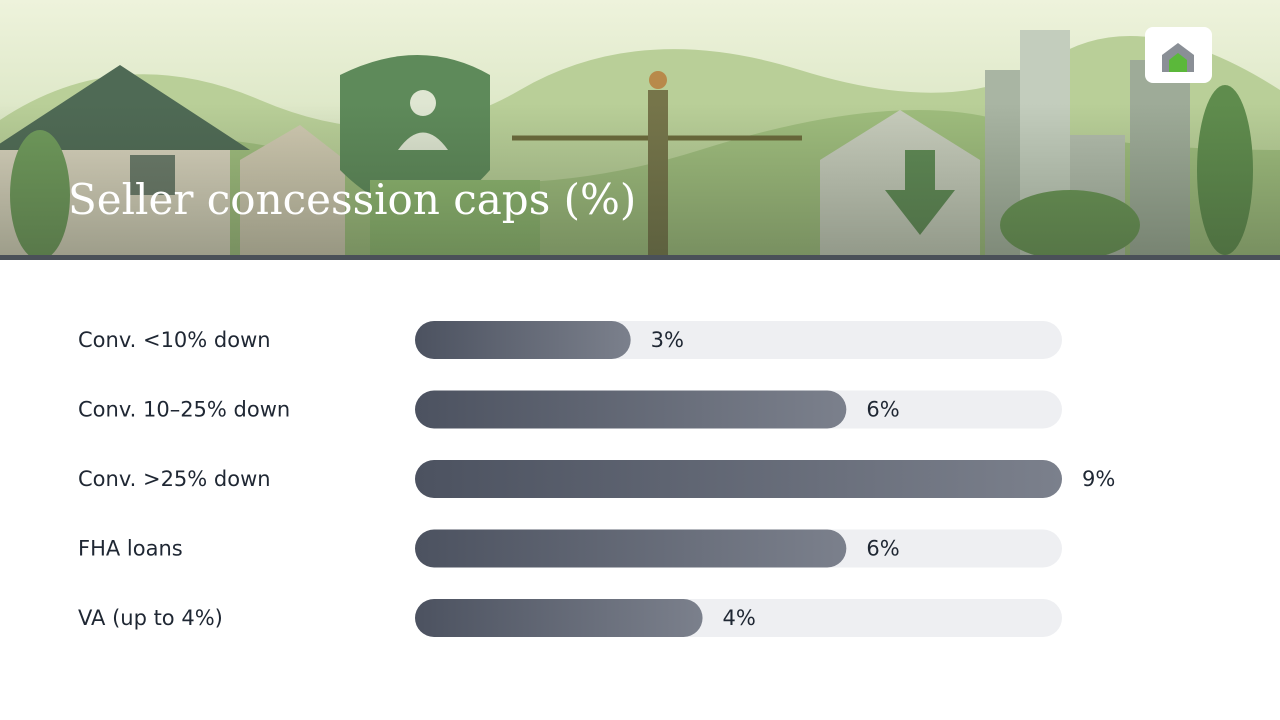 Image resolution: width=1280 pixels, height=720 pixels. I want to click on logo, so click(1178, 55).